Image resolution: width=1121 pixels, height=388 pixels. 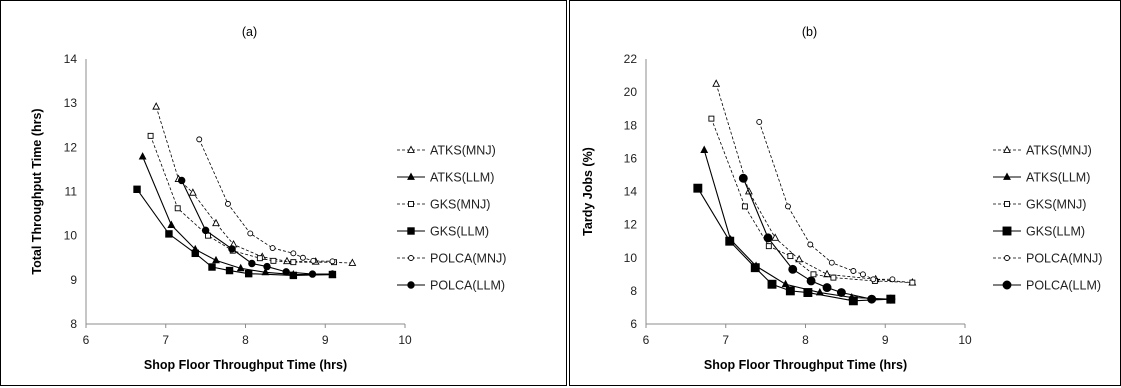 I want to click on chart-a-x-tick-label: 6, so click(x=86, y=340).